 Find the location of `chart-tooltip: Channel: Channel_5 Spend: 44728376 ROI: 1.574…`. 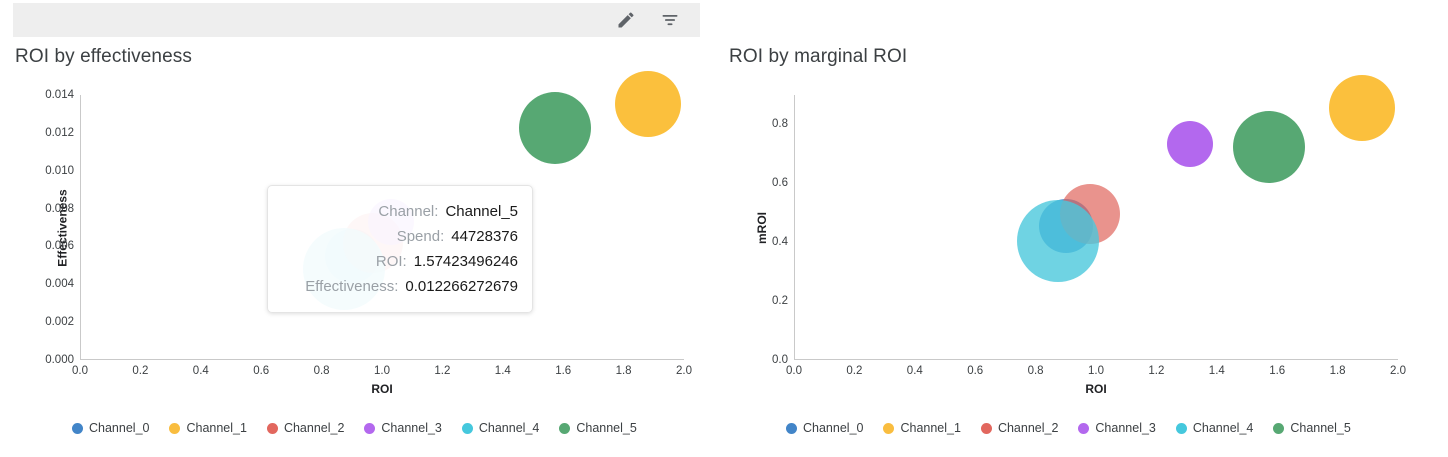

chart-tooltip: Channel: Channel_5 Spend: 44728376 ROI: 1.574… is located at coordinates (400, 249).